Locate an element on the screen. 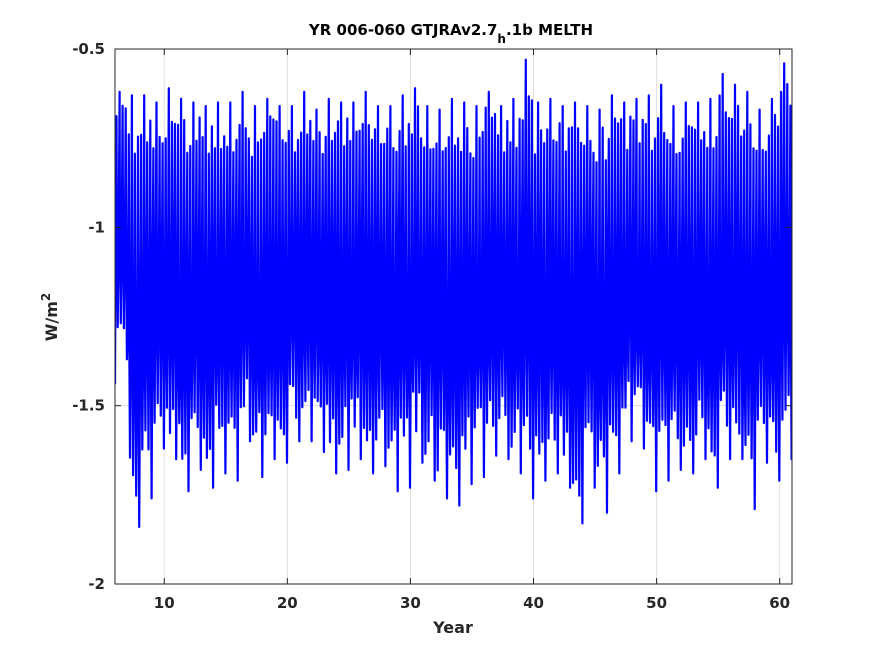 This screenshot has width=875, height=656. x-tick-label: 30 is located at coordinates (410, 603).